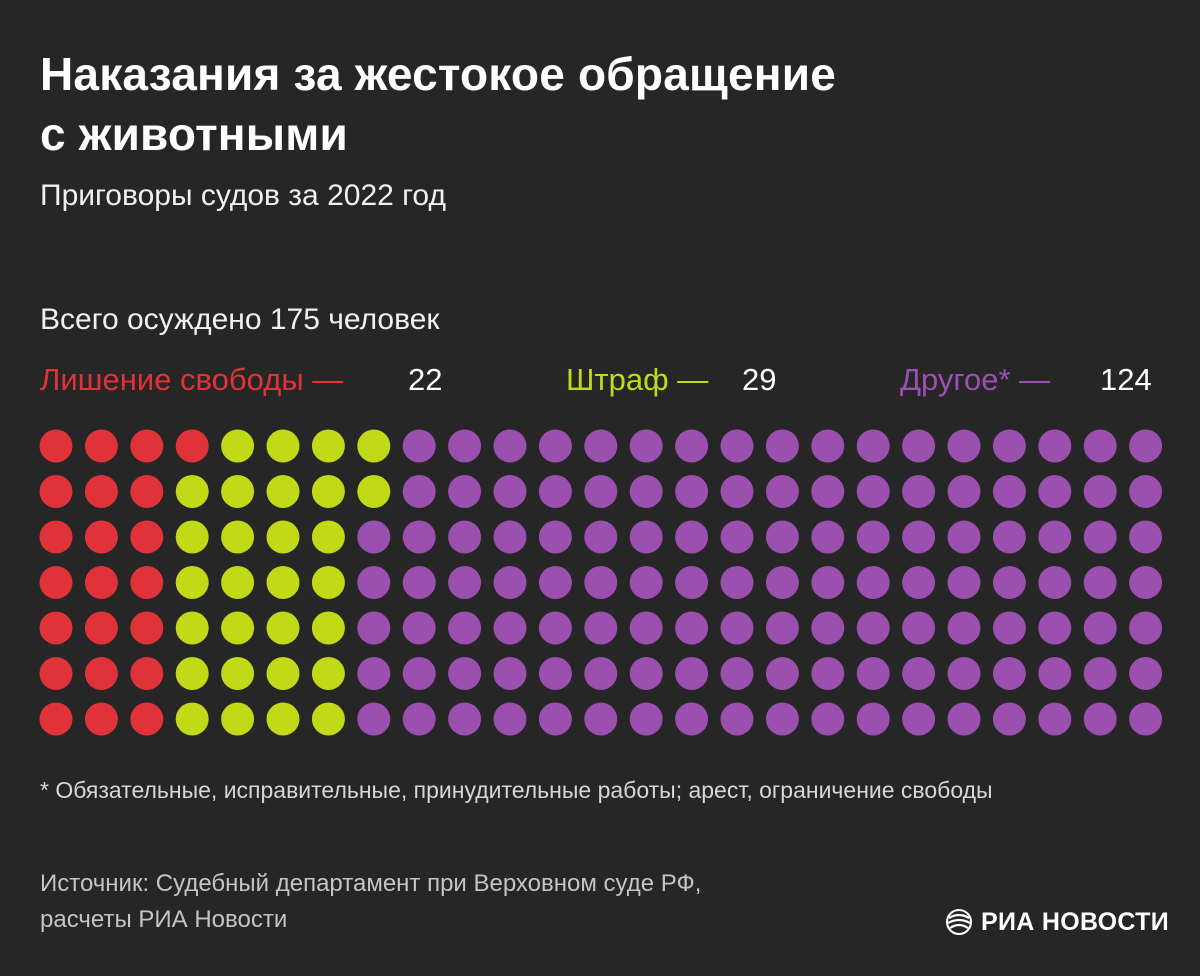 The image size is (1200, 976). Describe the element at coordinates (240, 319) in the screenshot. I see `total-convicted: Всего осуждено 175 человек` at that location.